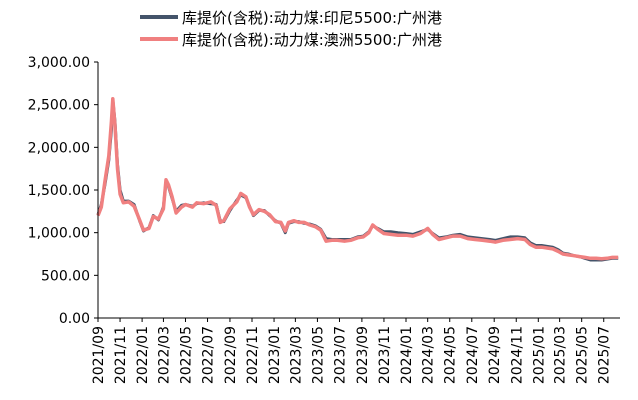  What do you see at coordinates (59, 234) in the screenshot?
I see `y-tick-label: 1,000.00` at bounding box center [59, 234].